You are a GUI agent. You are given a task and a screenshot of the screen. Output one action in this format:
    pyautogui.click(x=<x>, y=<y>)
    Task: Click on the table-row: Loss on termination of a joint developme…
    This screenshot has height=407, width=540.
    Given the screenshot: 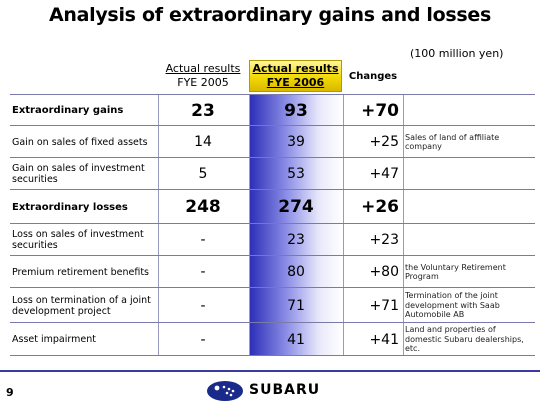 What is the action you would take?
    pyautogui.click(x=272, y=304)
    